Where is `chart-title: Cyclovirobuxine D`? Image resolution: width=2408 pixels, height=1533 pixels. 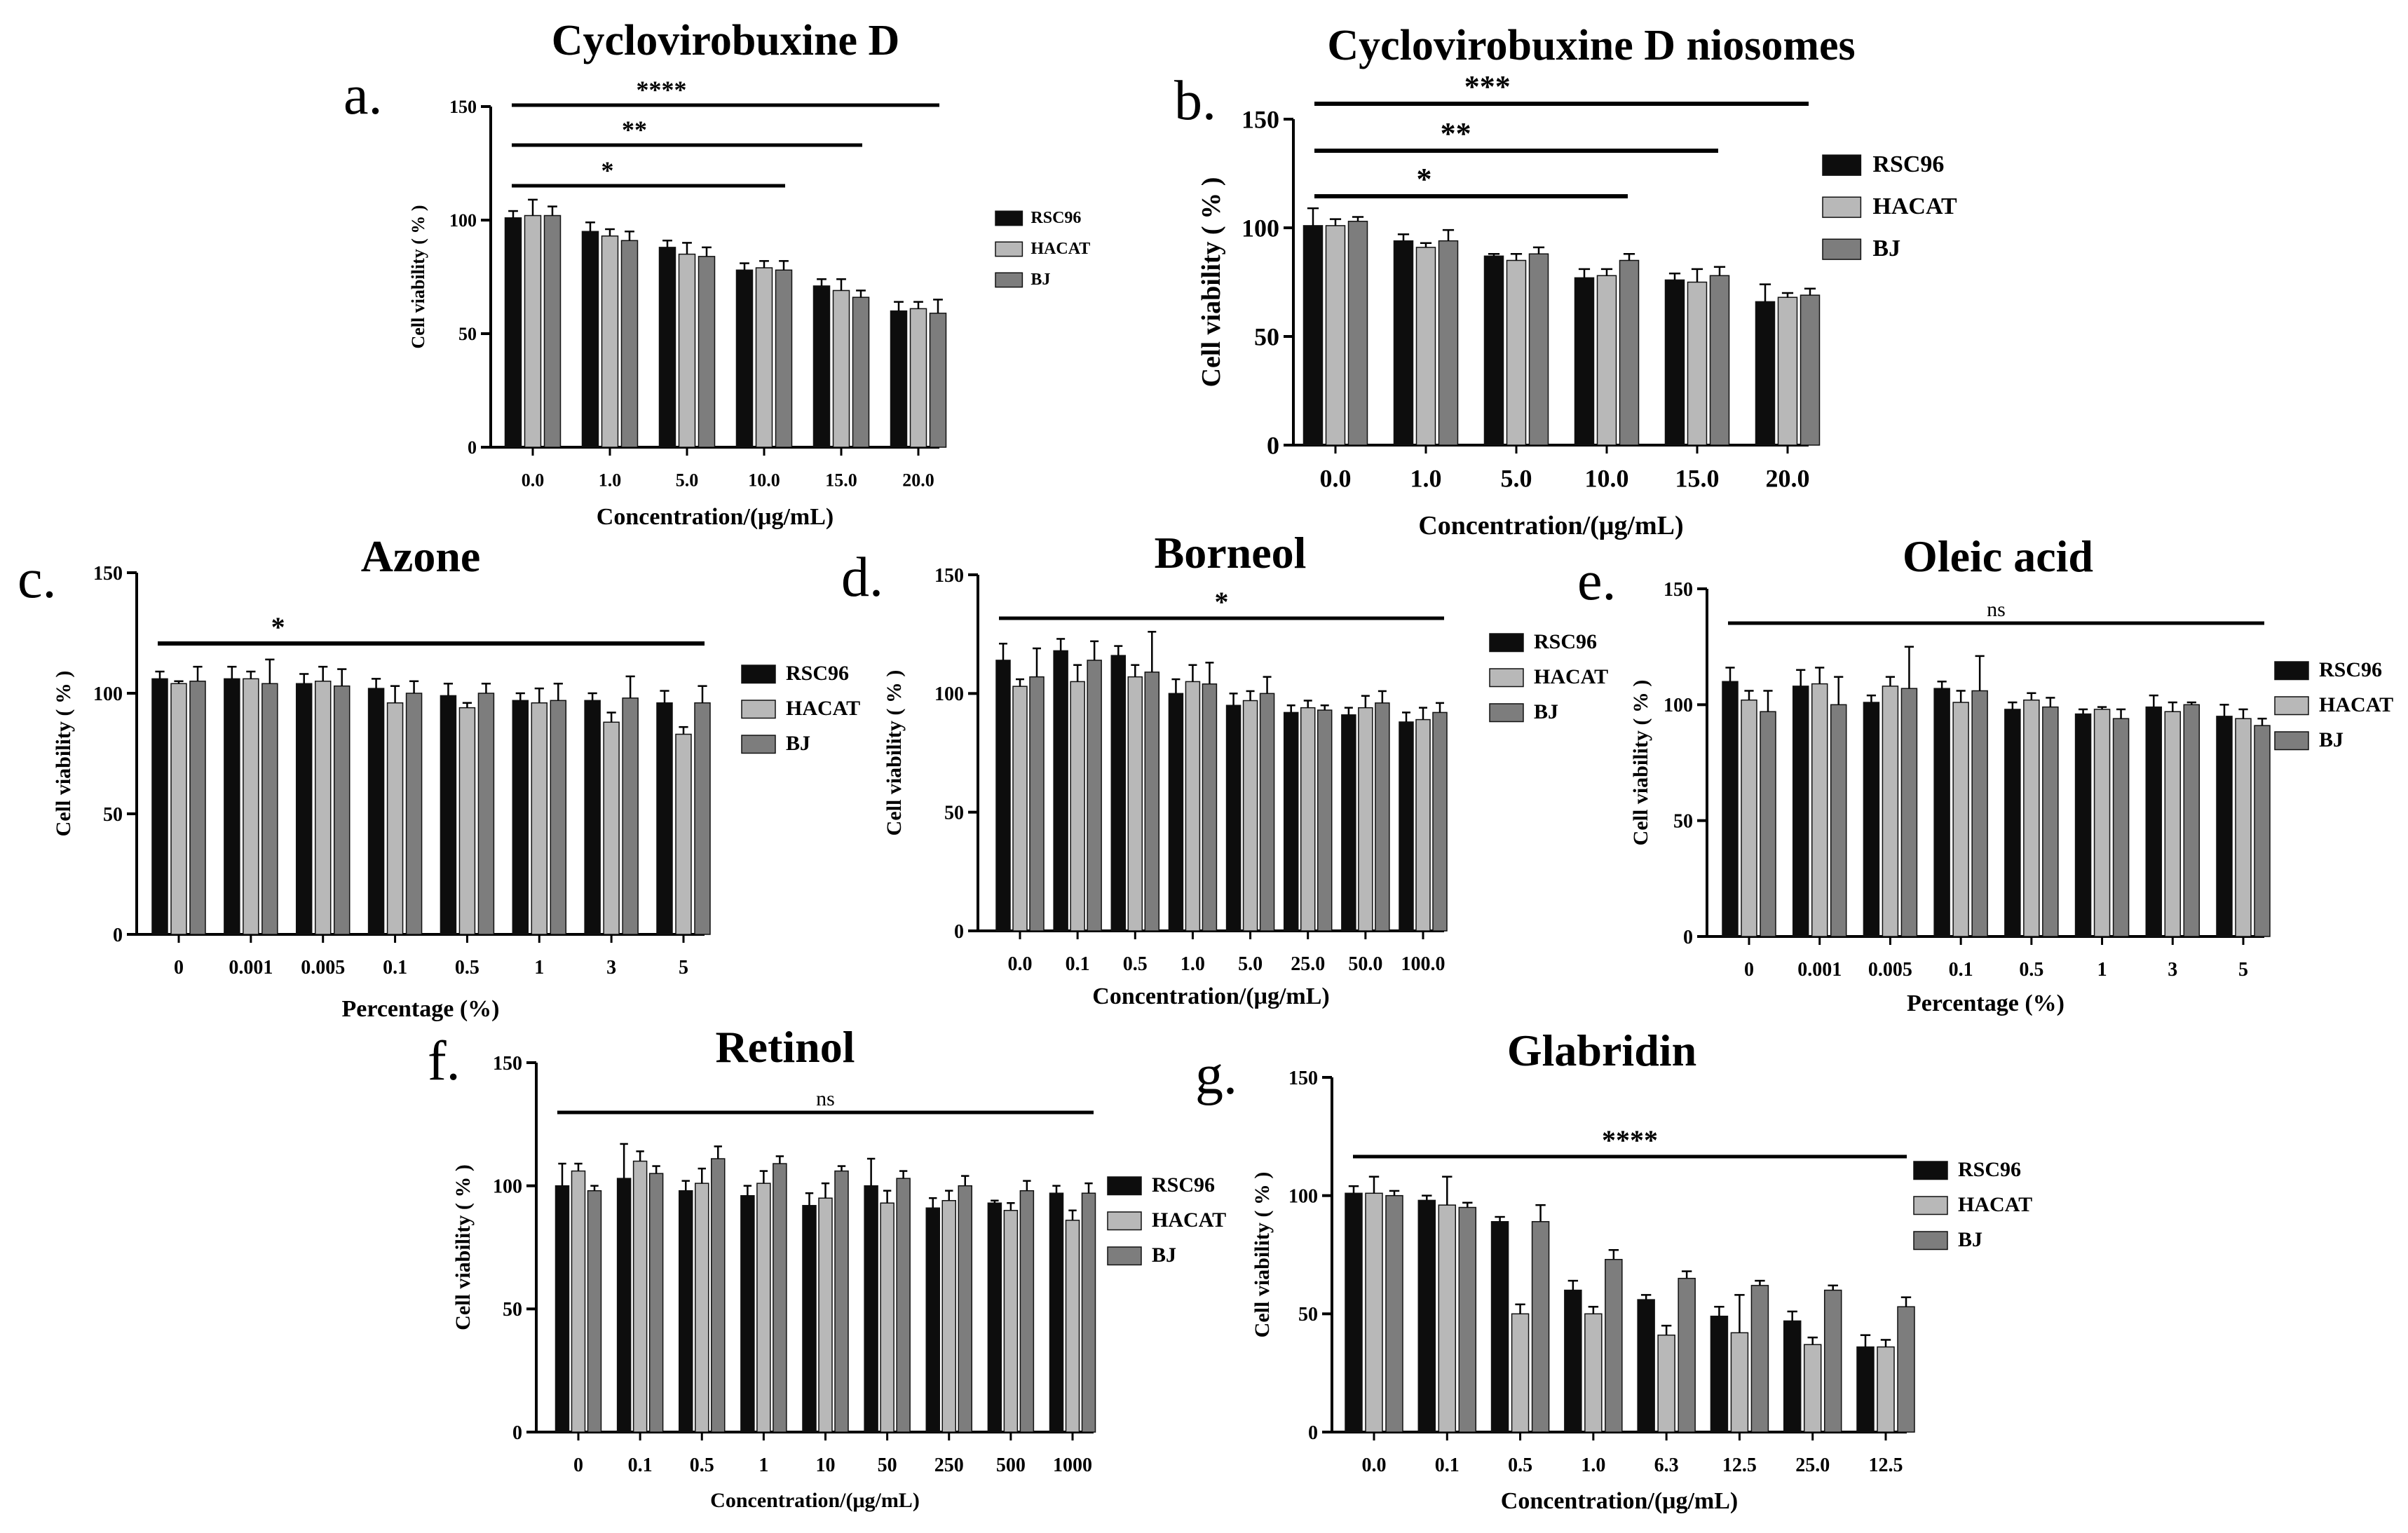
chart-title: Cyclovirobuxine D is located at coordinates (726, 41).